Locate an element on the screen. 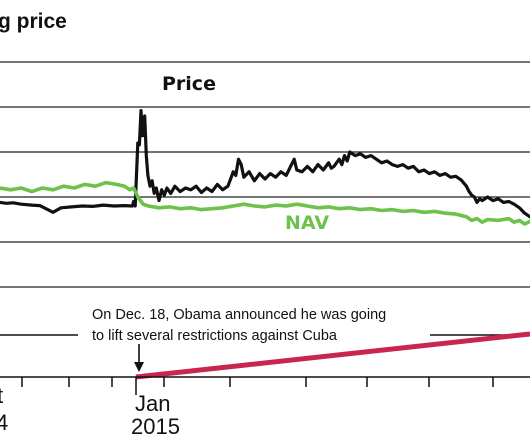 The image size is (530, 443). series-label-nav: NAV is located at coordinates (307, 223).